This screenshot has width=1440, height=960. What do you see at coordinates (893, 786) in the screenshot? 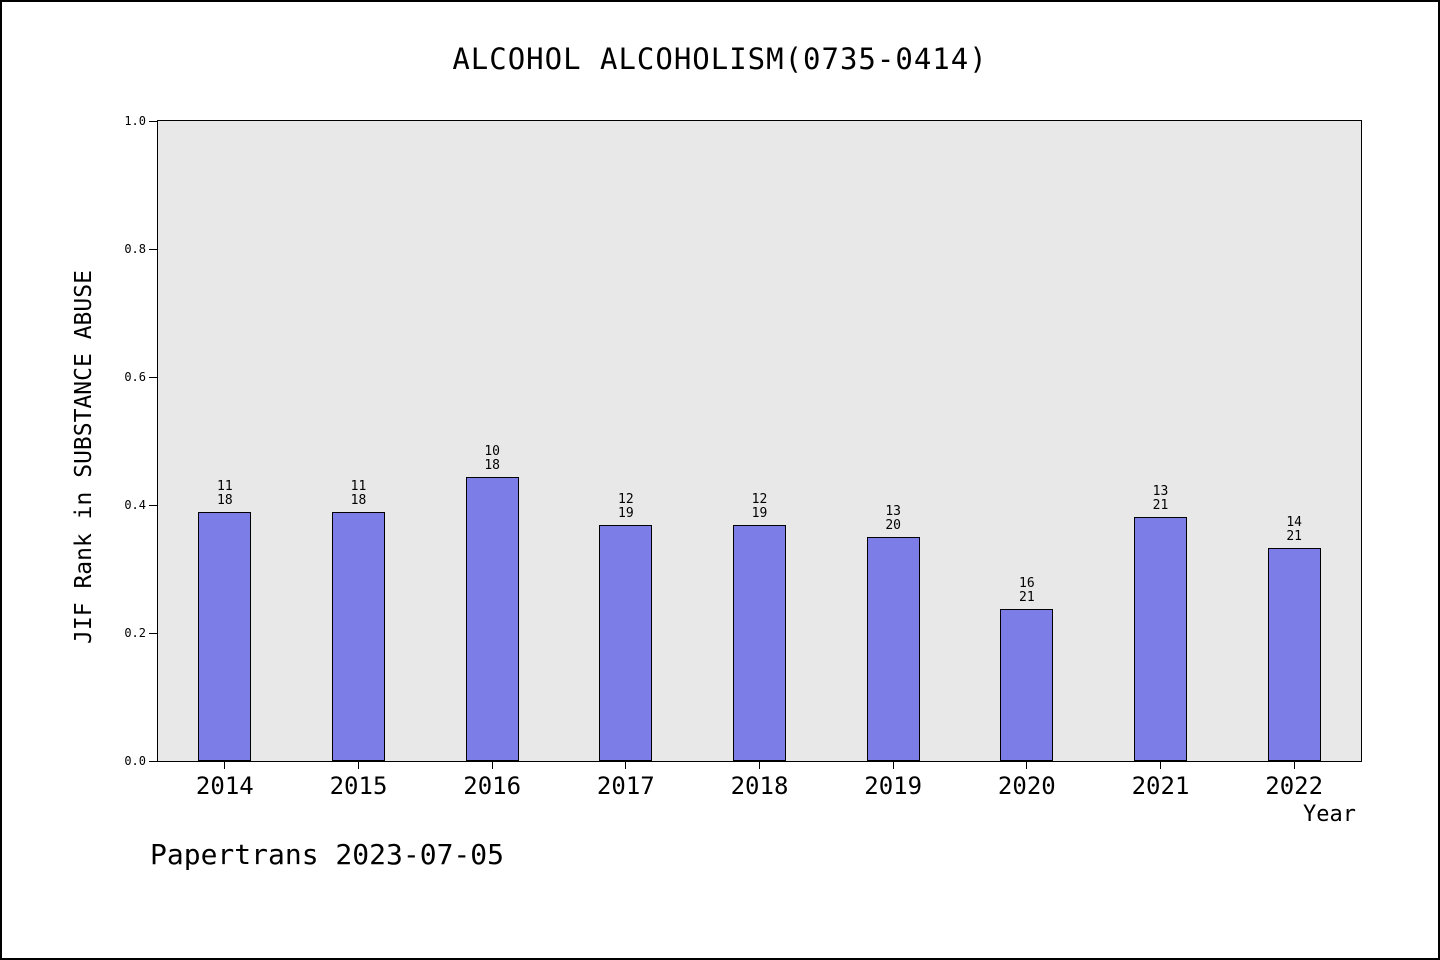
I see `x-tick-label: 2019` at bounding box center [893, 786].